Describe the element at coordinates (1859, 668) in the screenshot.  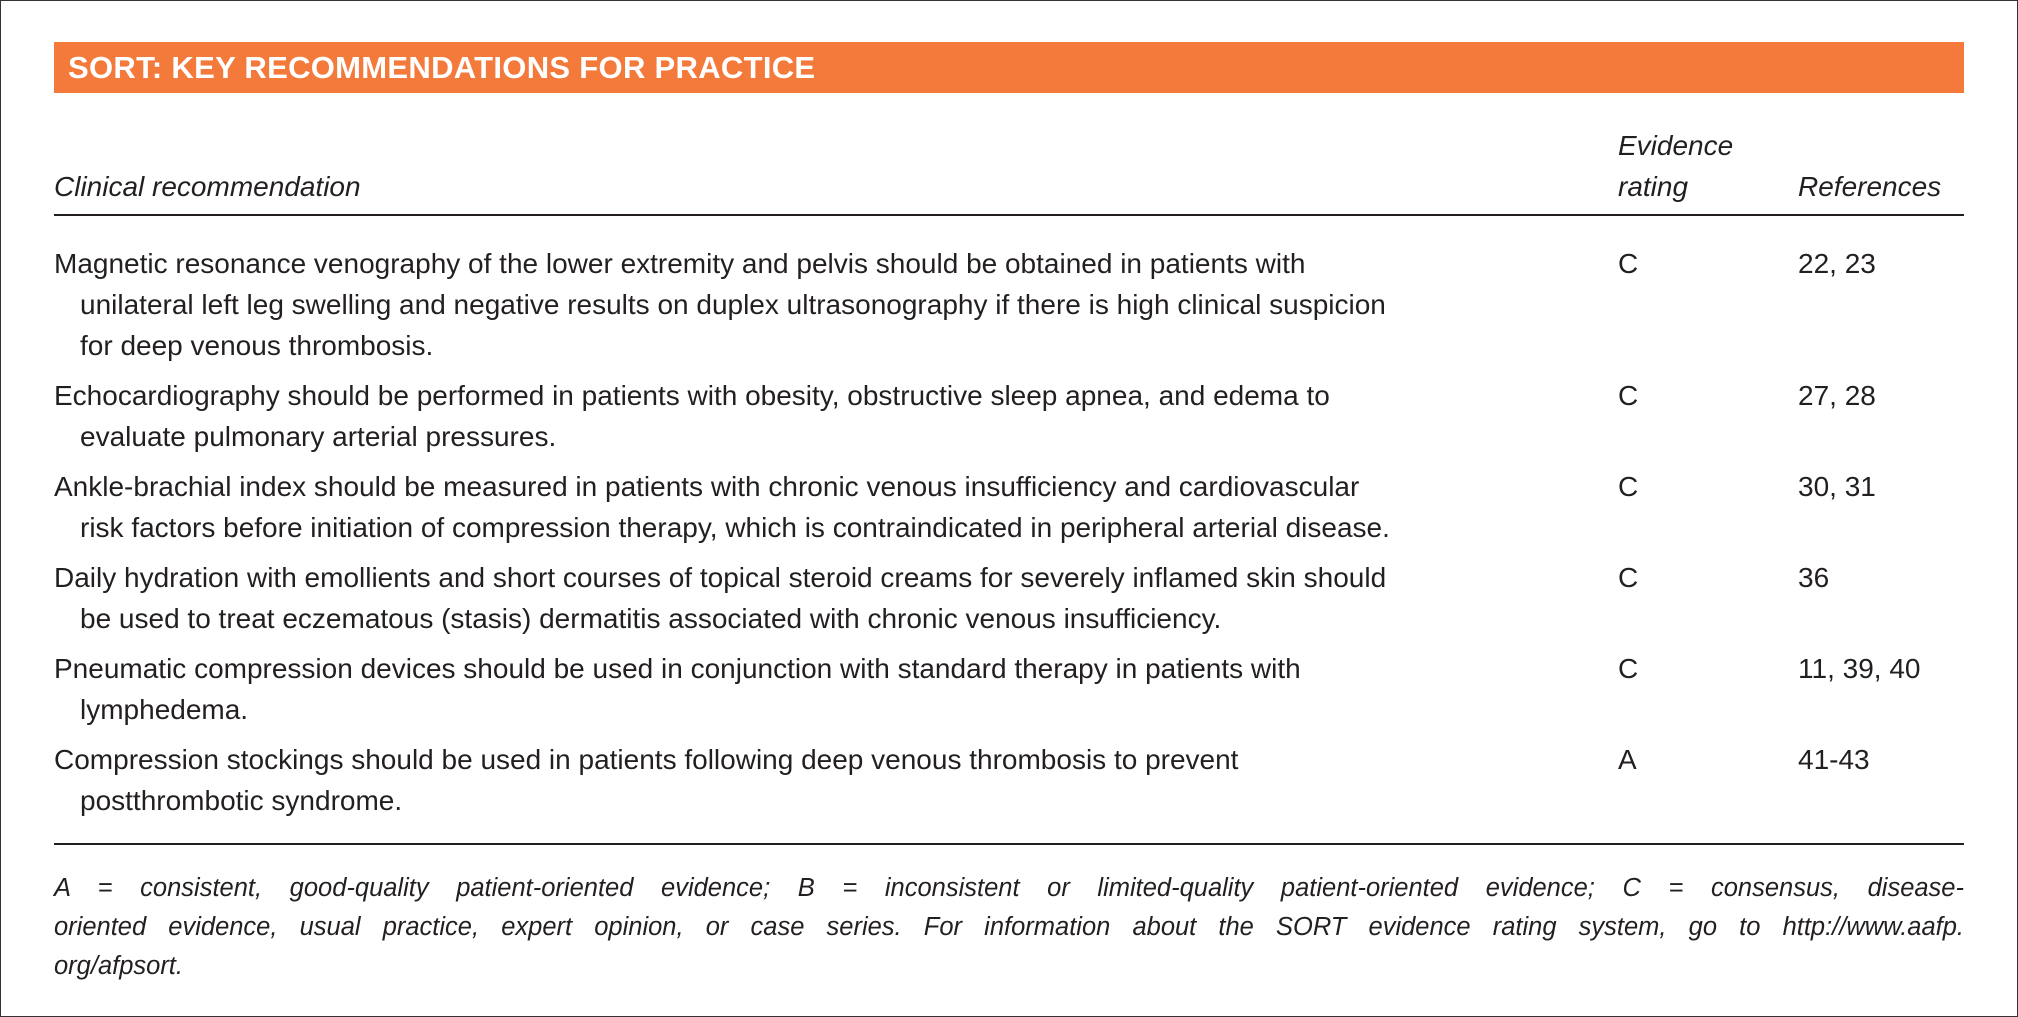
I see `references: 11, 39, 40` at that location.